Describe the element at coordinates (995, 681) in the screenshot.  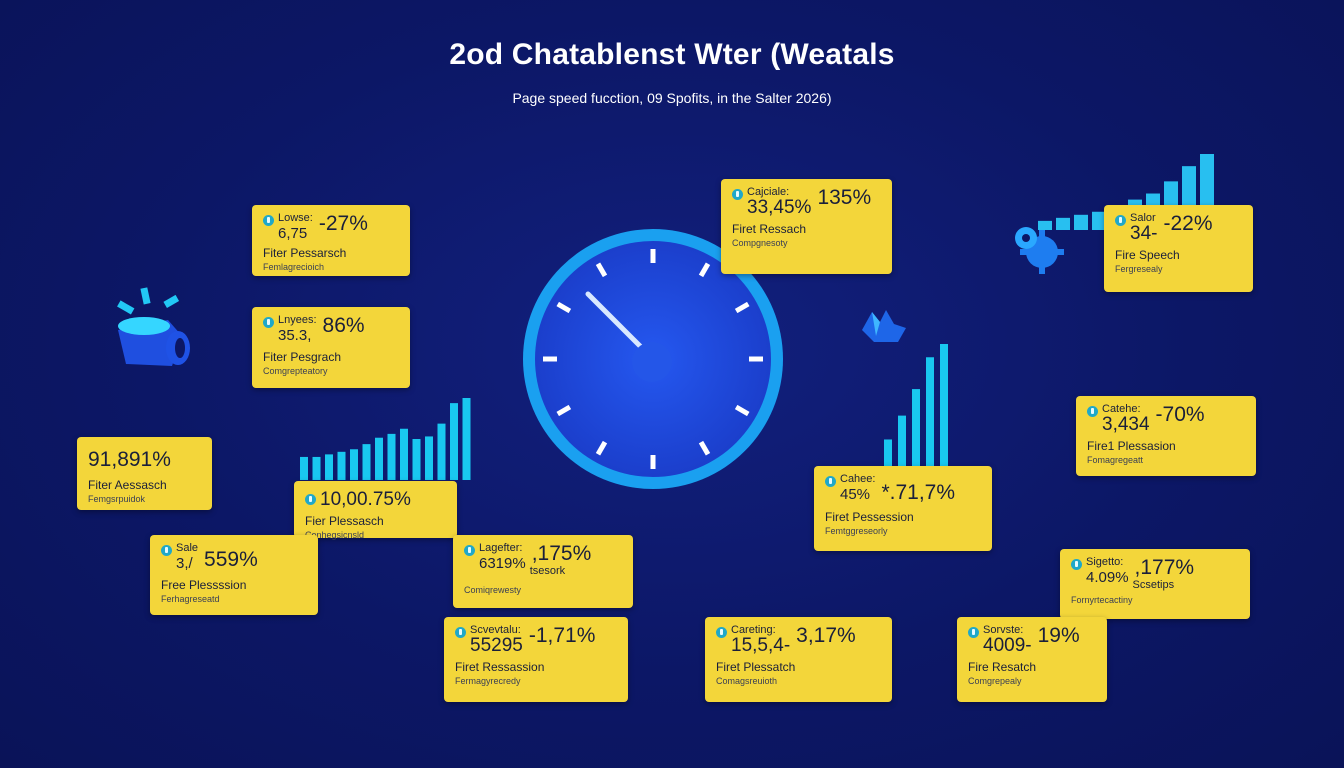
I see `card-line2: Comgrepealy` at that location.